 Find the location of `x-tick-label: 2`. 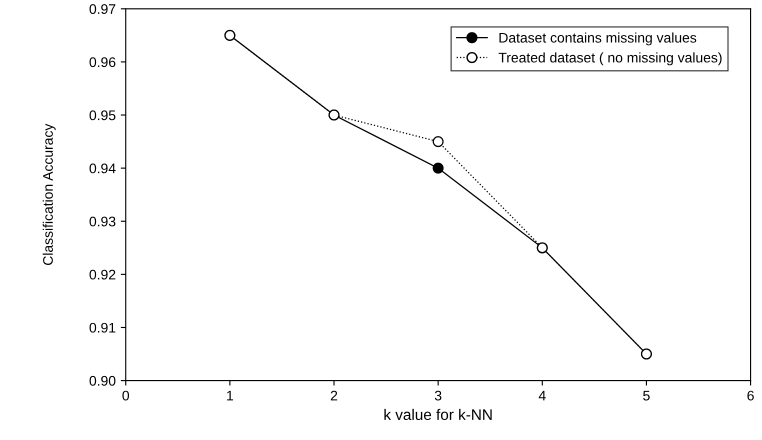

x-tick-label: 2 is located at coordinates (334, 395).